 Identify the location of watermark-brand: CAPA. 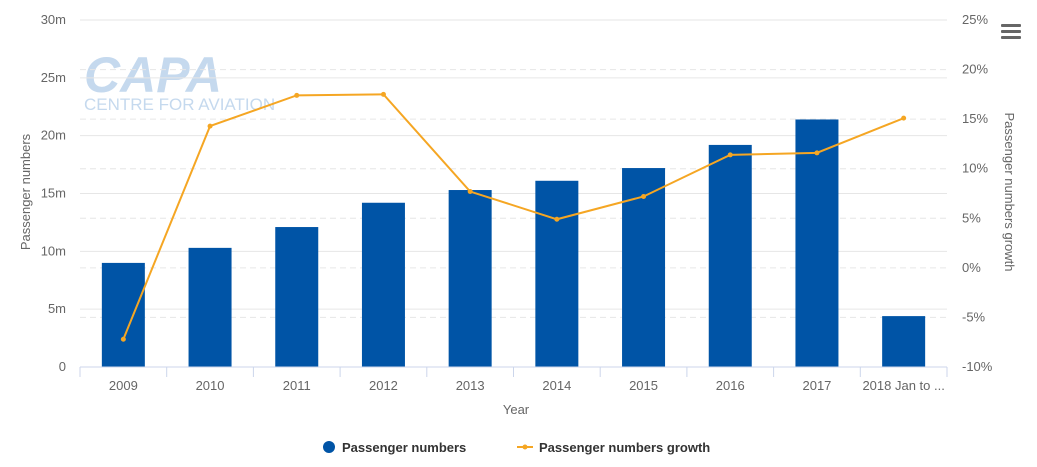
(153, 75).